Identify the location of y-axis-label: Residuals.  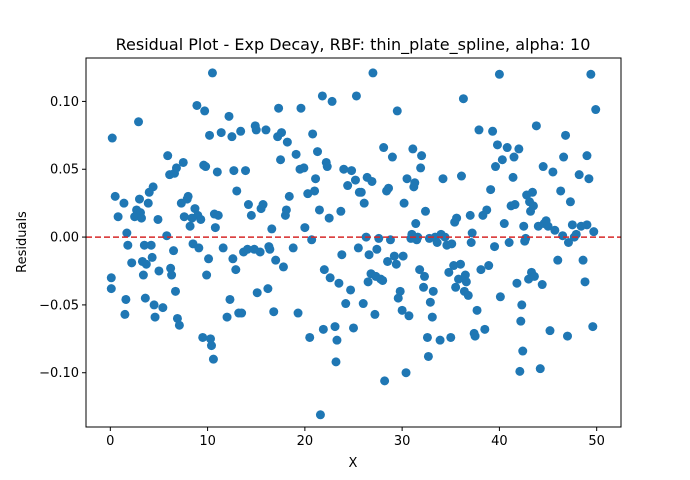
(22, 242).